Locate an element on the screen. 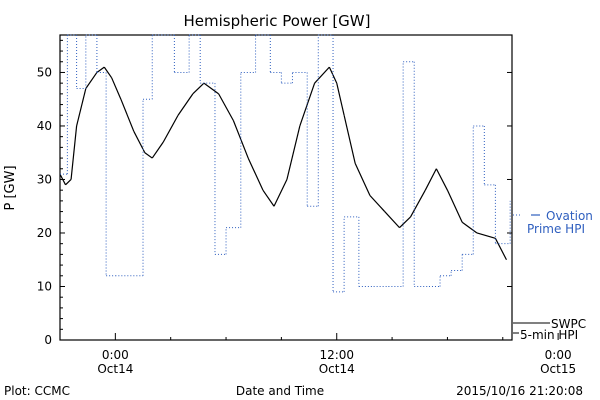  legend-swpc: SWPC 5-min HPI is located at coordinates (549, 329).